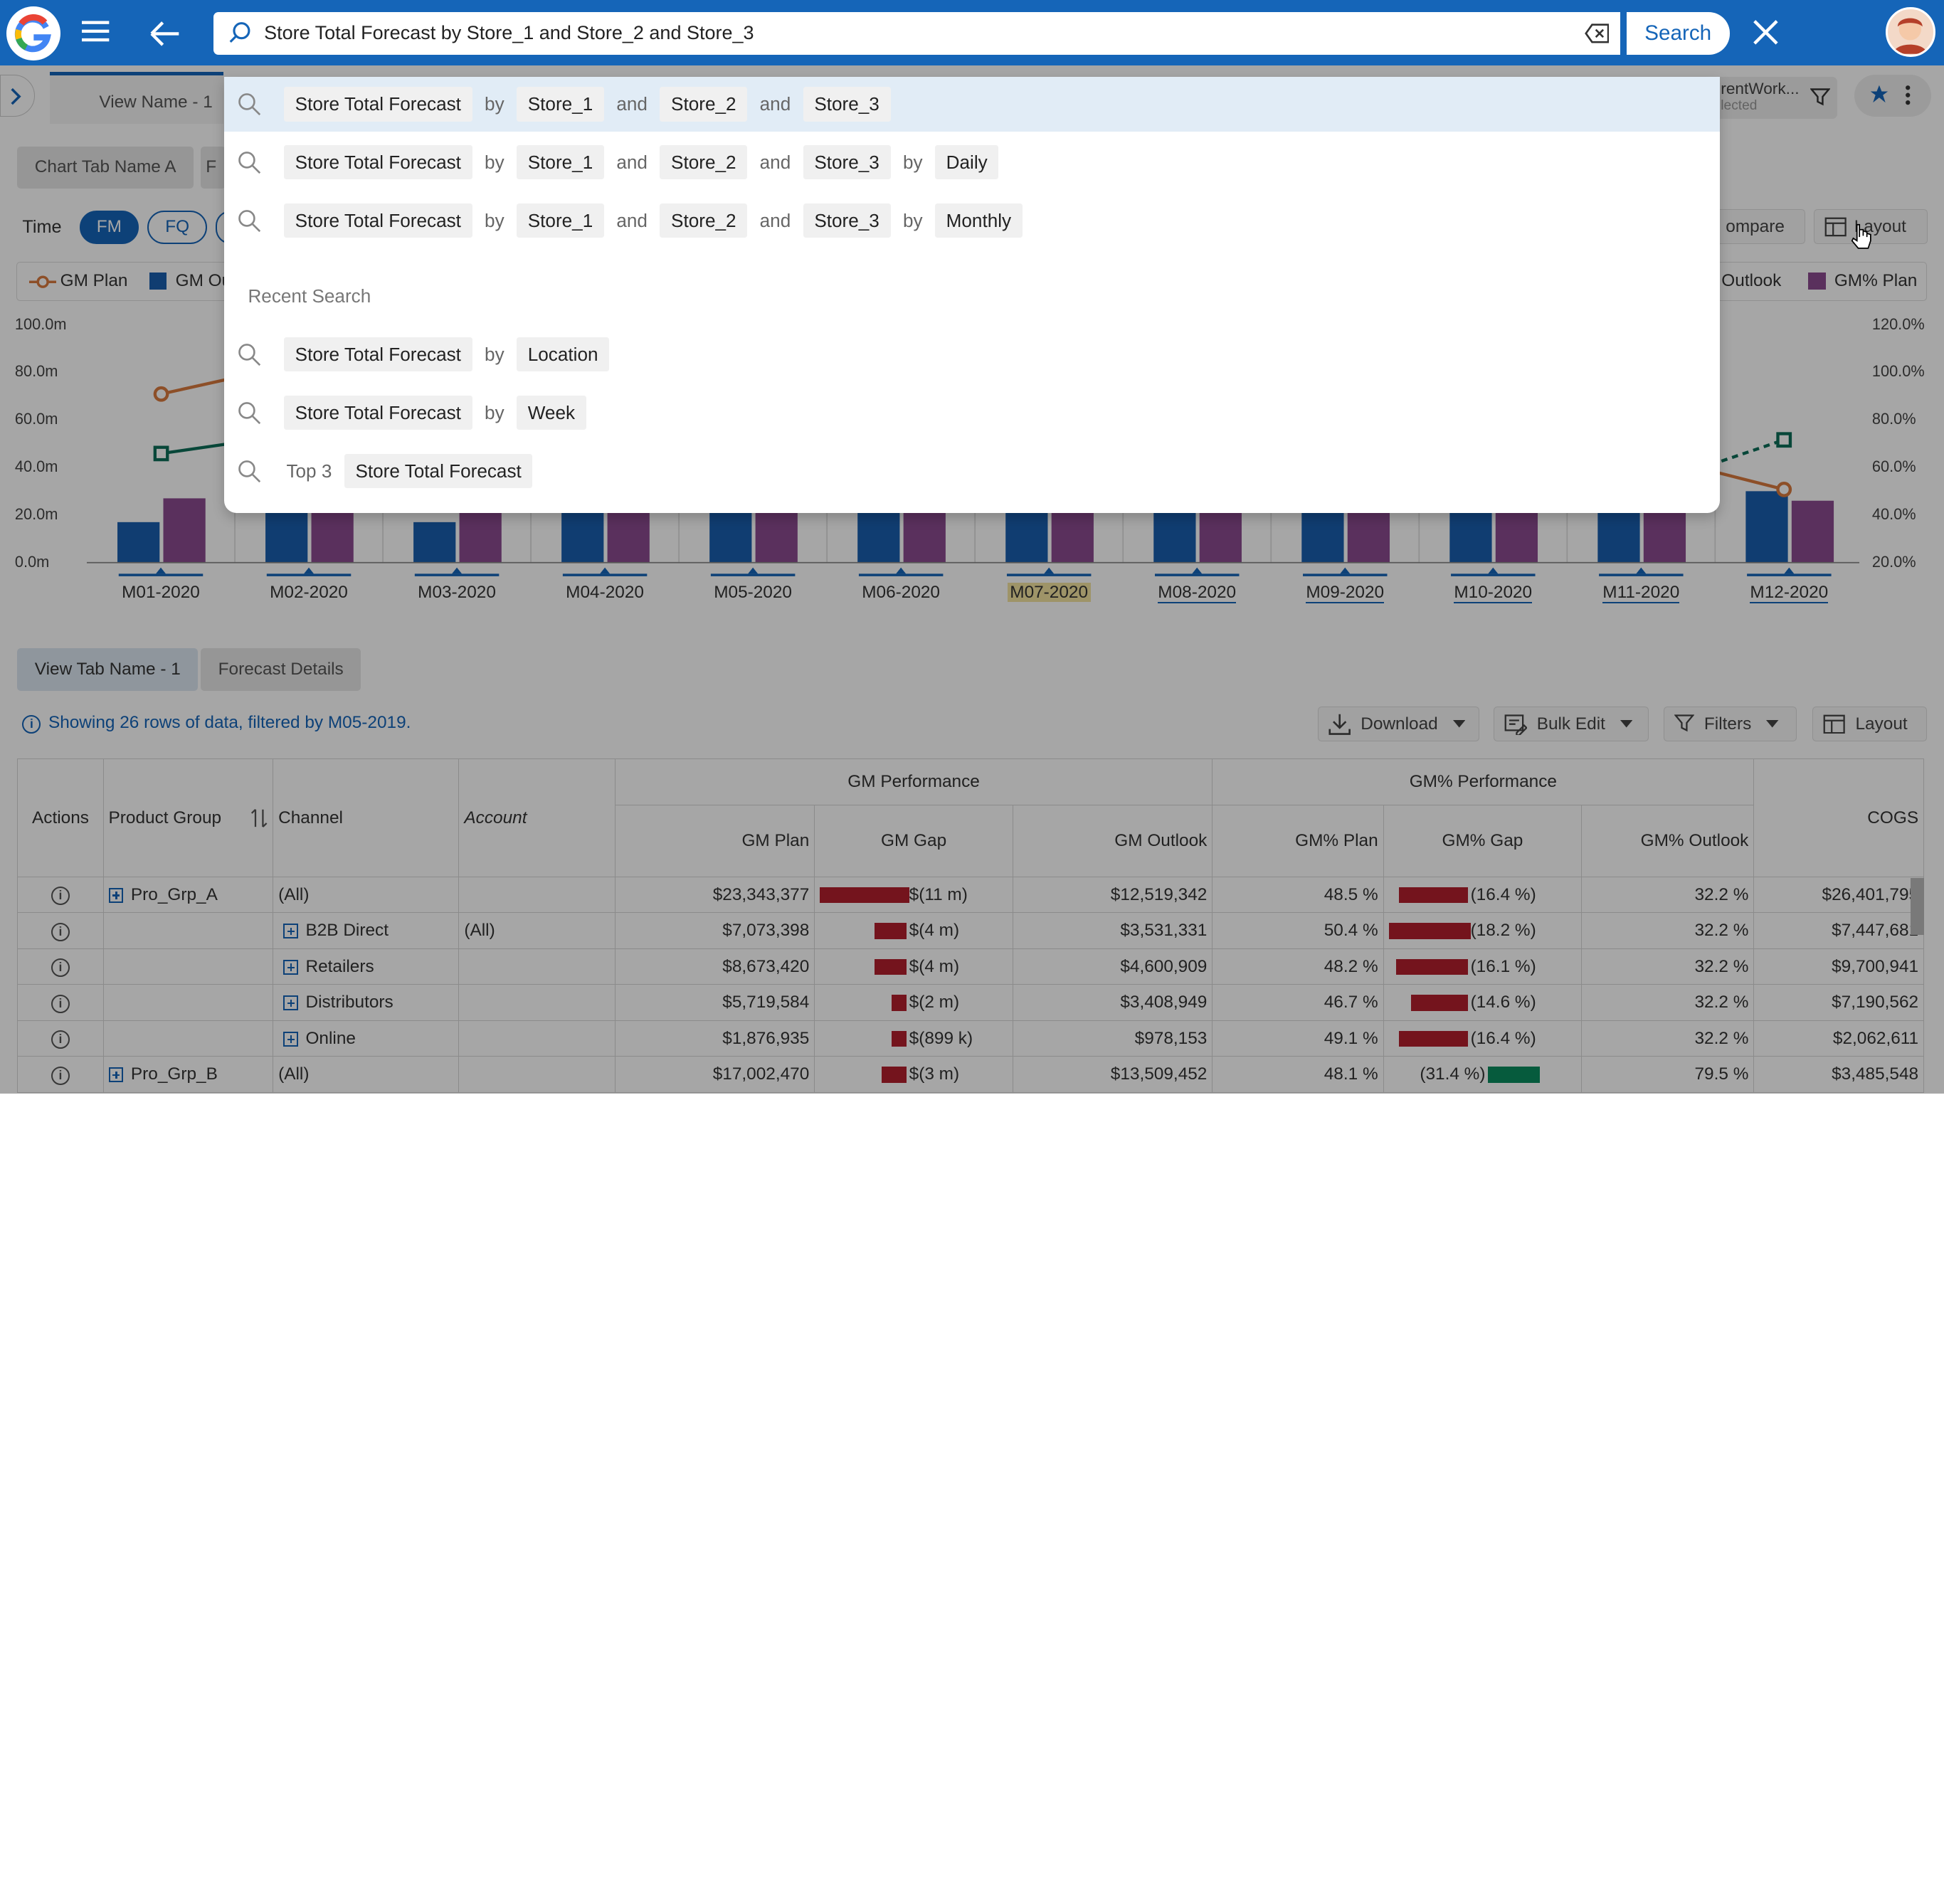  Describe the element at coordinates (161, 592) in the screenshot. I see `x-tick-label: M01-2020` at that location.